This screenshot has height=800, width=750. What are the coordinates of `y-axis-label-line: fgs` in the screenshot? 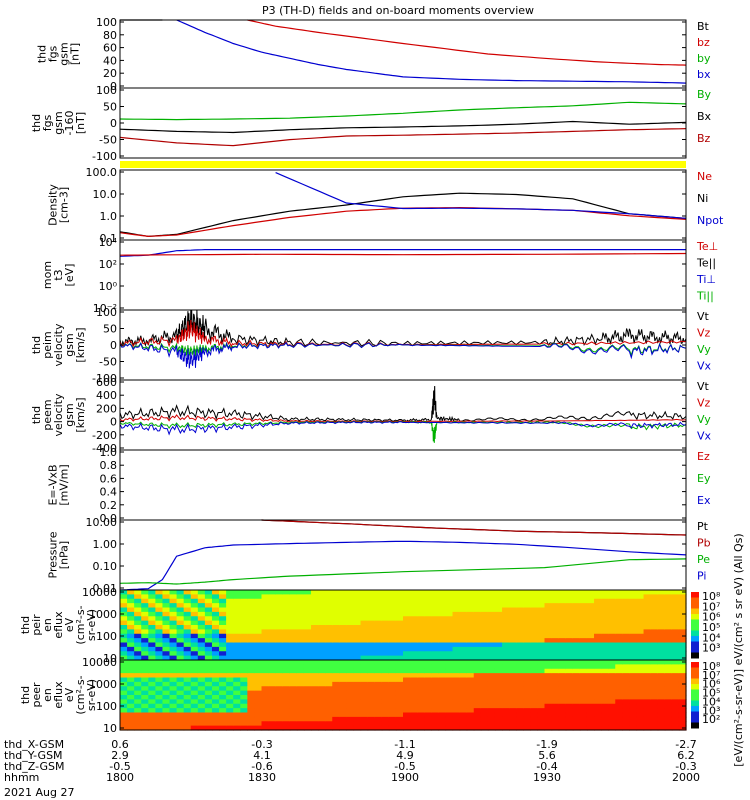 It's located at (47, 122).